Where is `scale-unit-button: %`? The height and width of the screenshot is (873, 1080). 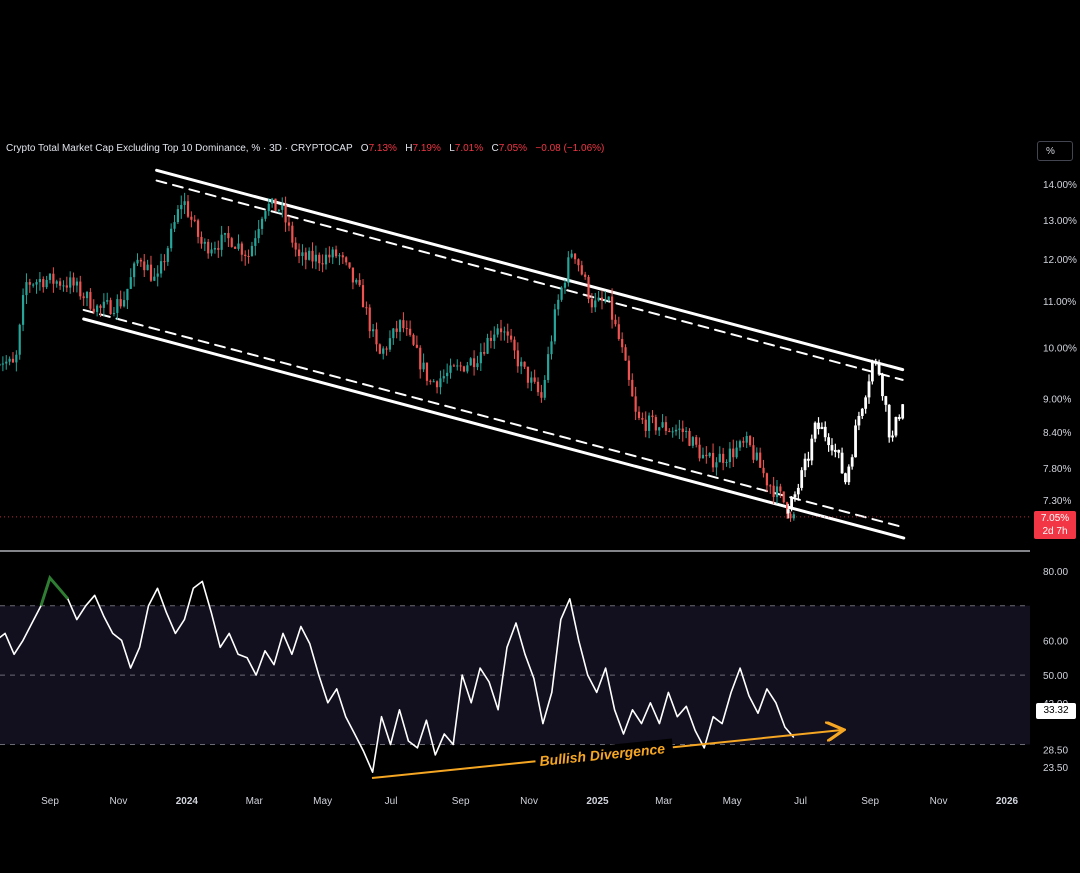
scale-unit-button: % is located at coordinates (1055, 151).